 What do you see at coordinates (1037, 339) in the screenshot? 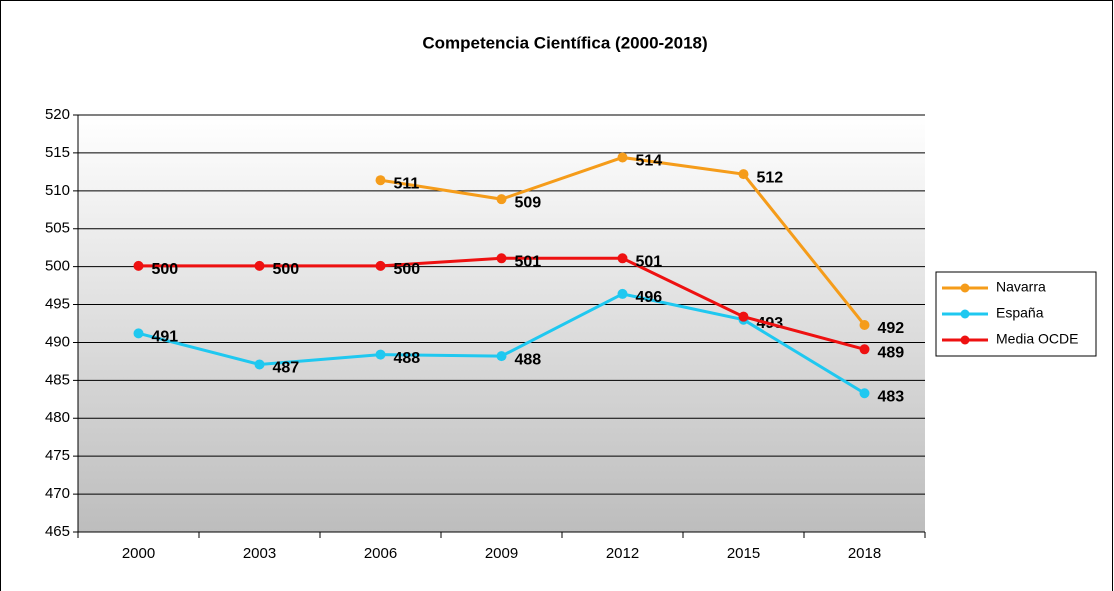
I see `legend-label: Media OCDE` at bounding box center [1037, 339].